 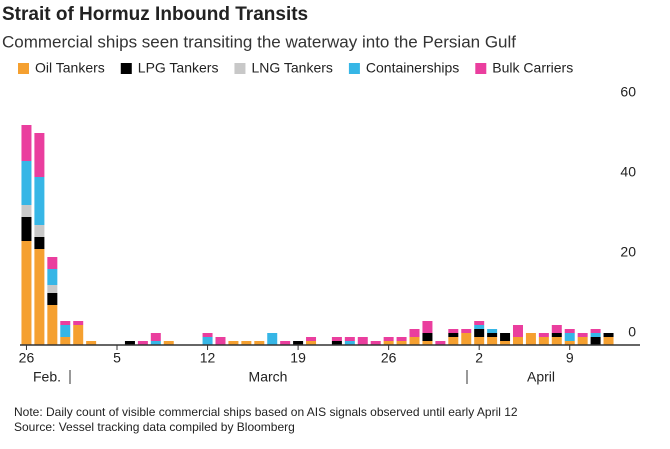 I want to click on legend-label: Oil Tankers, so click(x=70, y=68).